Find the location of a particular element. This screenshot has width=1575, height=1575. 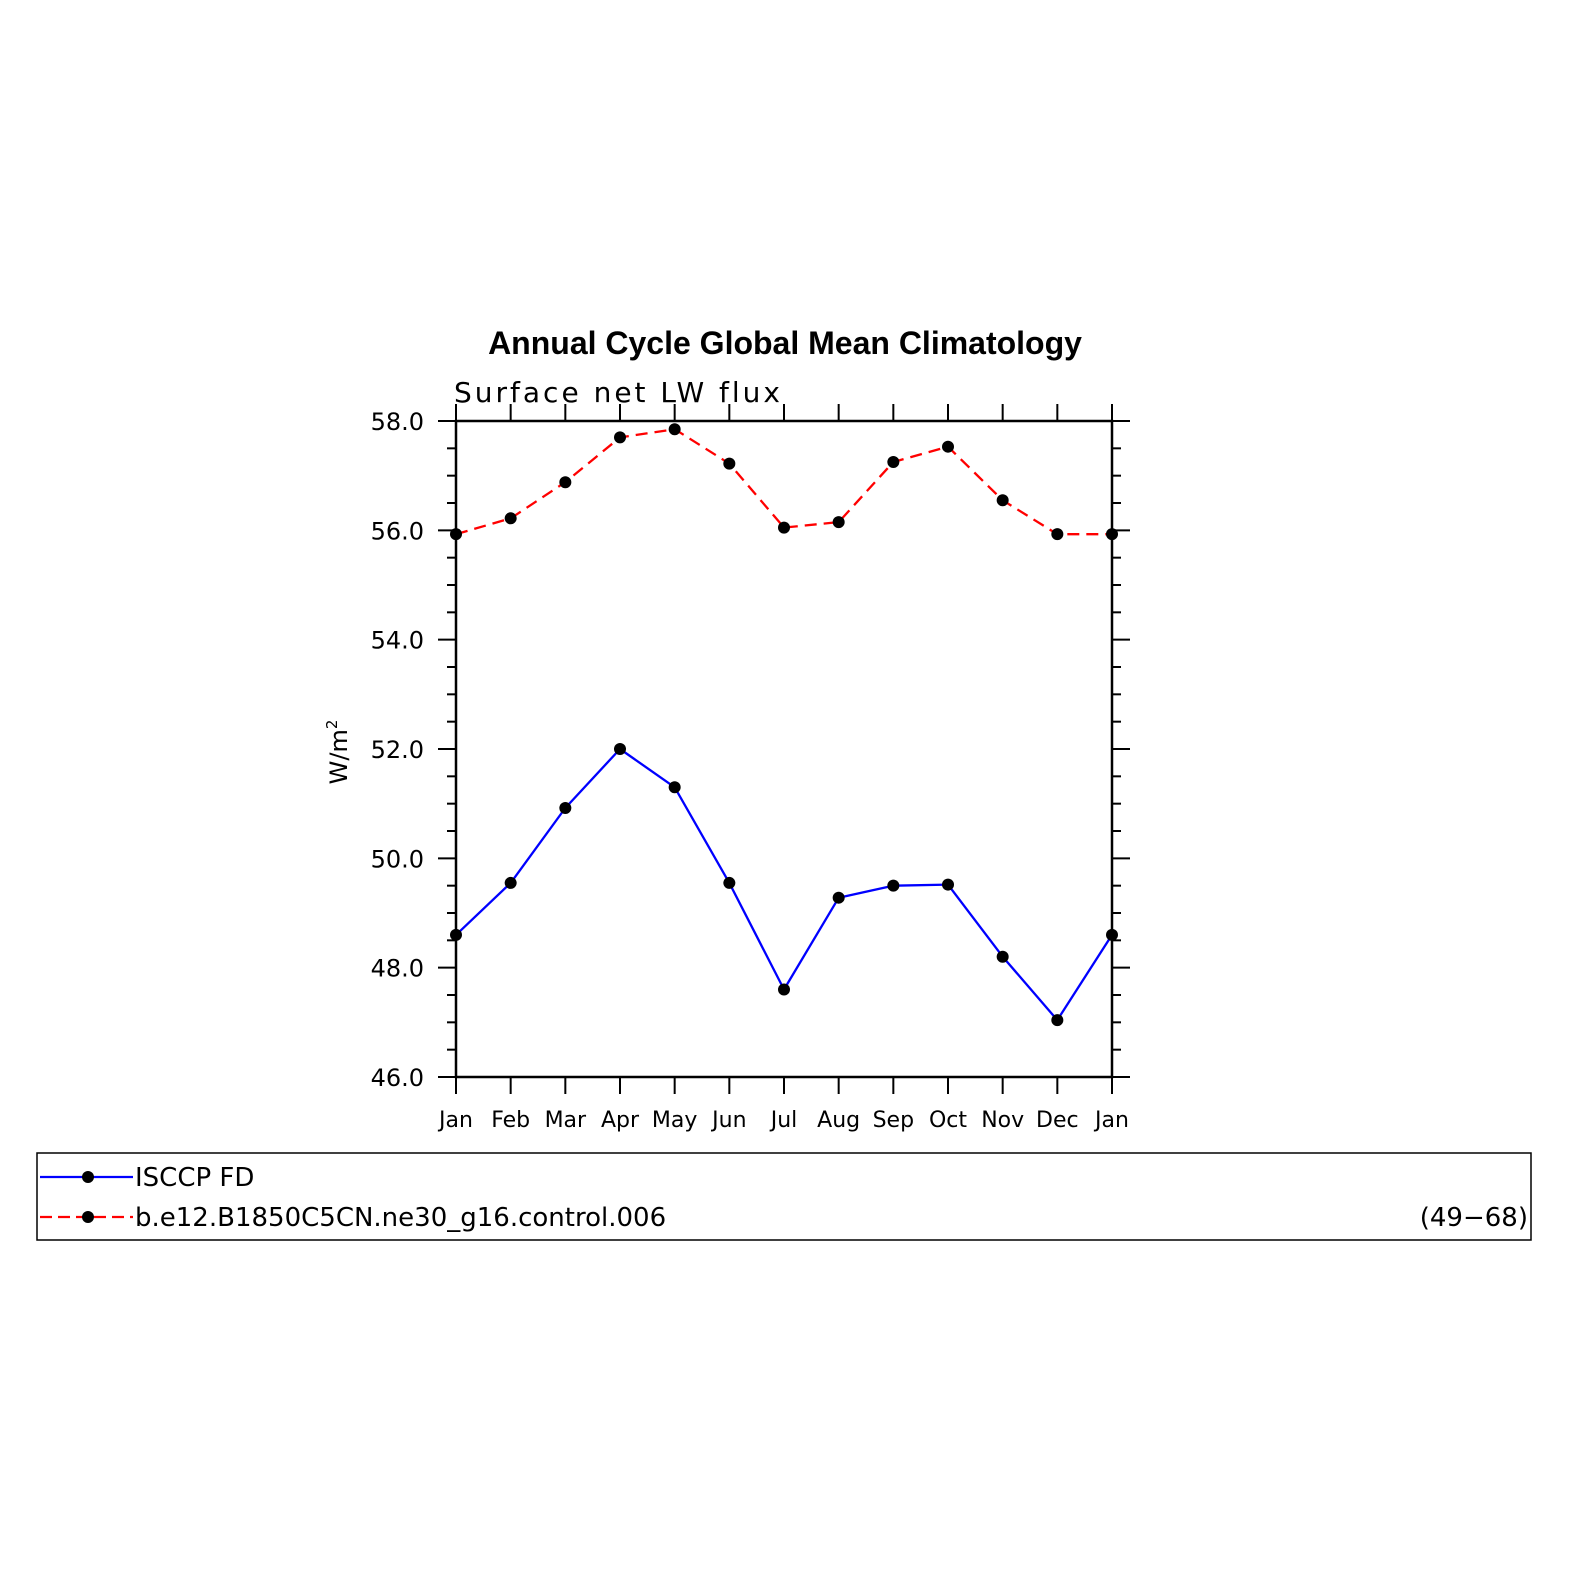

legend-label-isccp: ISCCP FD is located at coordinates (194, 1178).